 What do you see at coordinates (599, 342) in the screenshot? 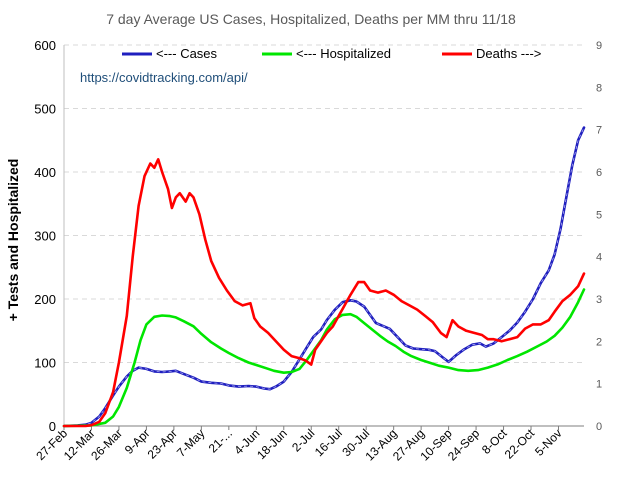
I see `right-tick-label: 2` at bounding box center [599, 342].